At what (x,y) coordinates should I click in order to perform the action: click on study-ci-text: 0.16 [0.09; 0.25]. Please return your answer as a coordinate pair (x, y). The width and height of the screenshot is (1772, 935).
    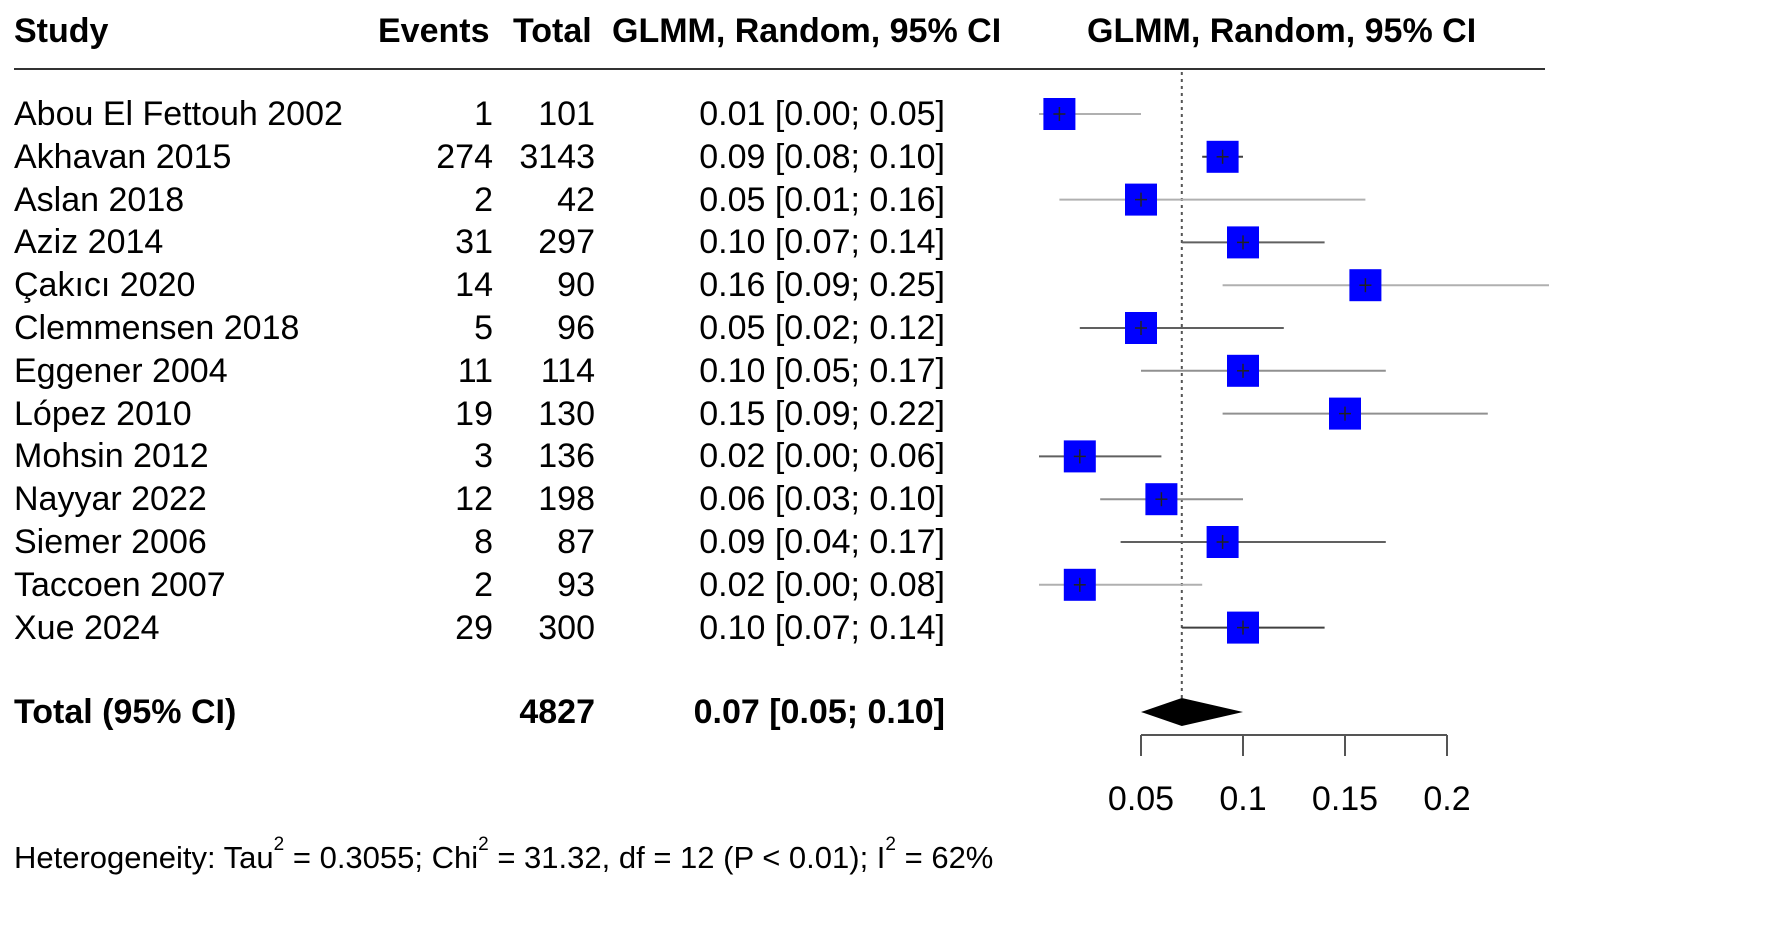
    Looking at the image, I should click on (822, 285).